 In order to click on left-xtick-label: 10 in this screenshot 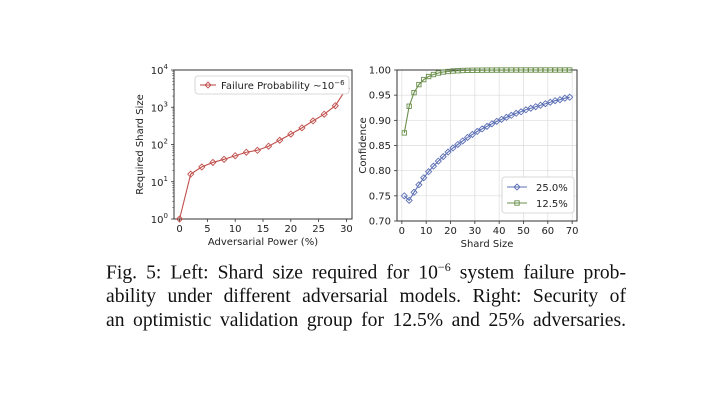, I will do `click(235, 229)`.